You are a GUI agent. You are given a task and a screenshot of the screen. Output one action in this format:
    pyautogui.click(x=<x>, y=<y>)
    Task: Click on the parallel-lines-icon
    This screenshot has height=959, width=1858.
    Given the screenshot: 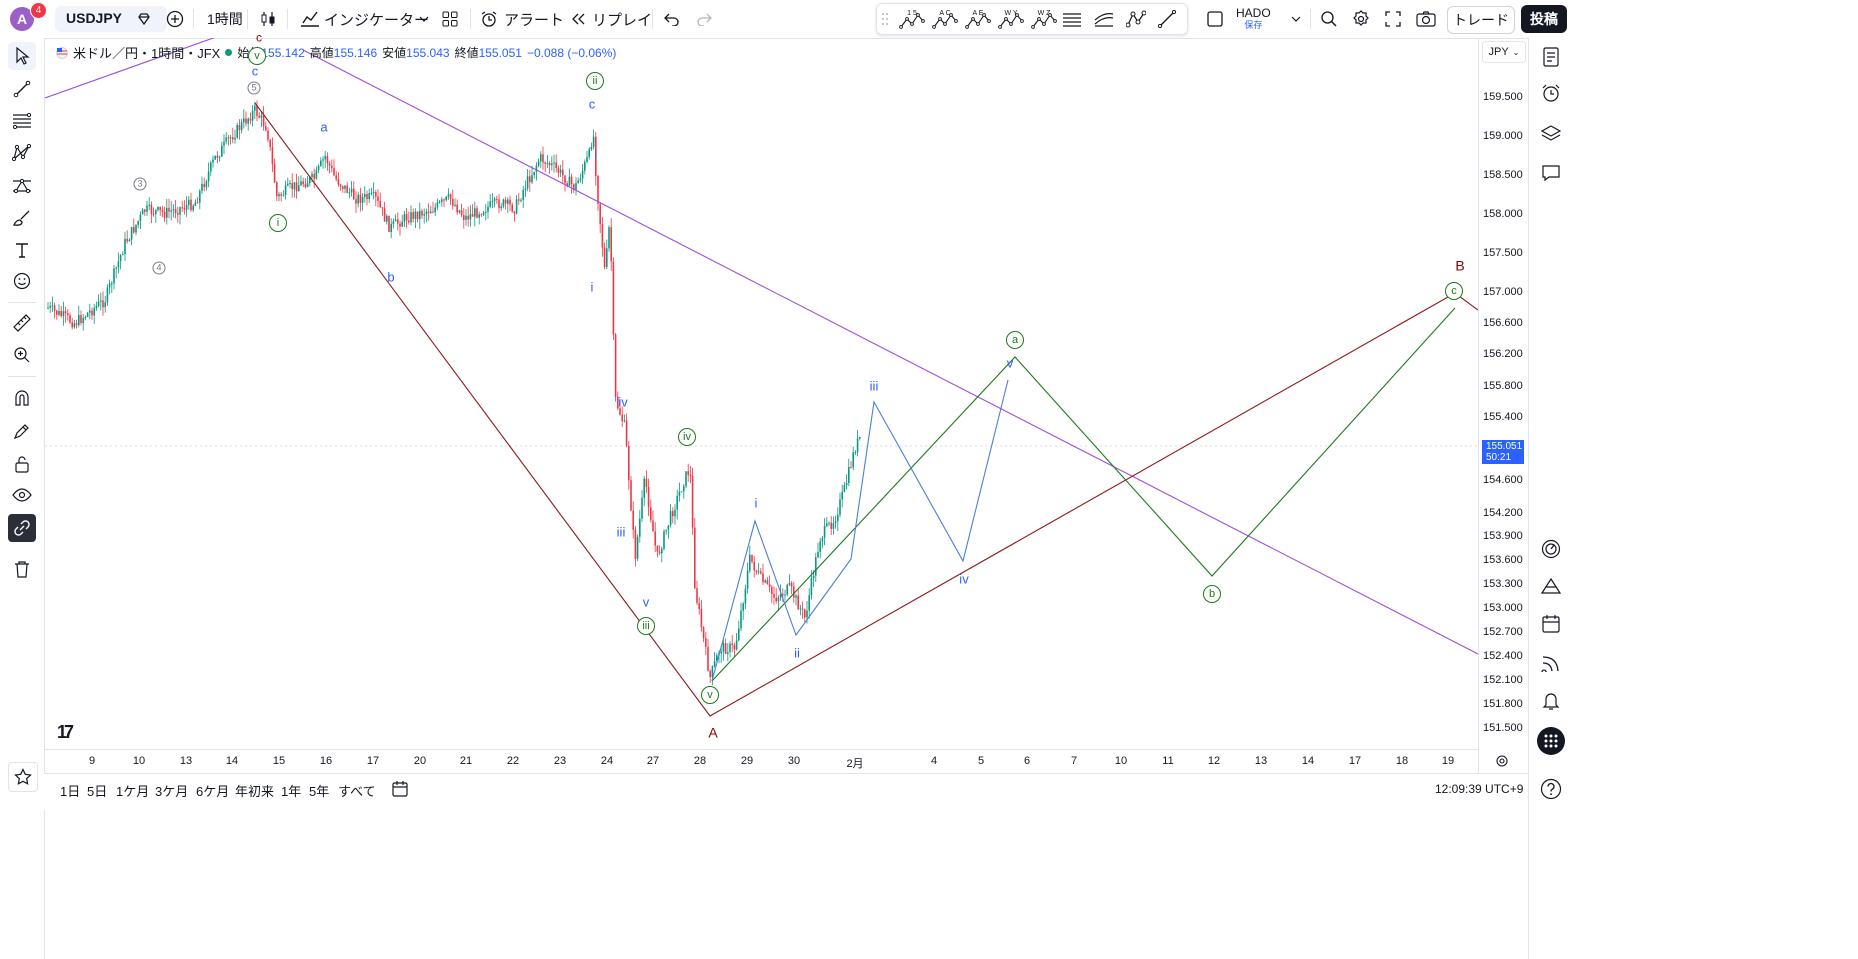 What is the action you would take?
    pyautogui.click(x=1072, y=19)
    